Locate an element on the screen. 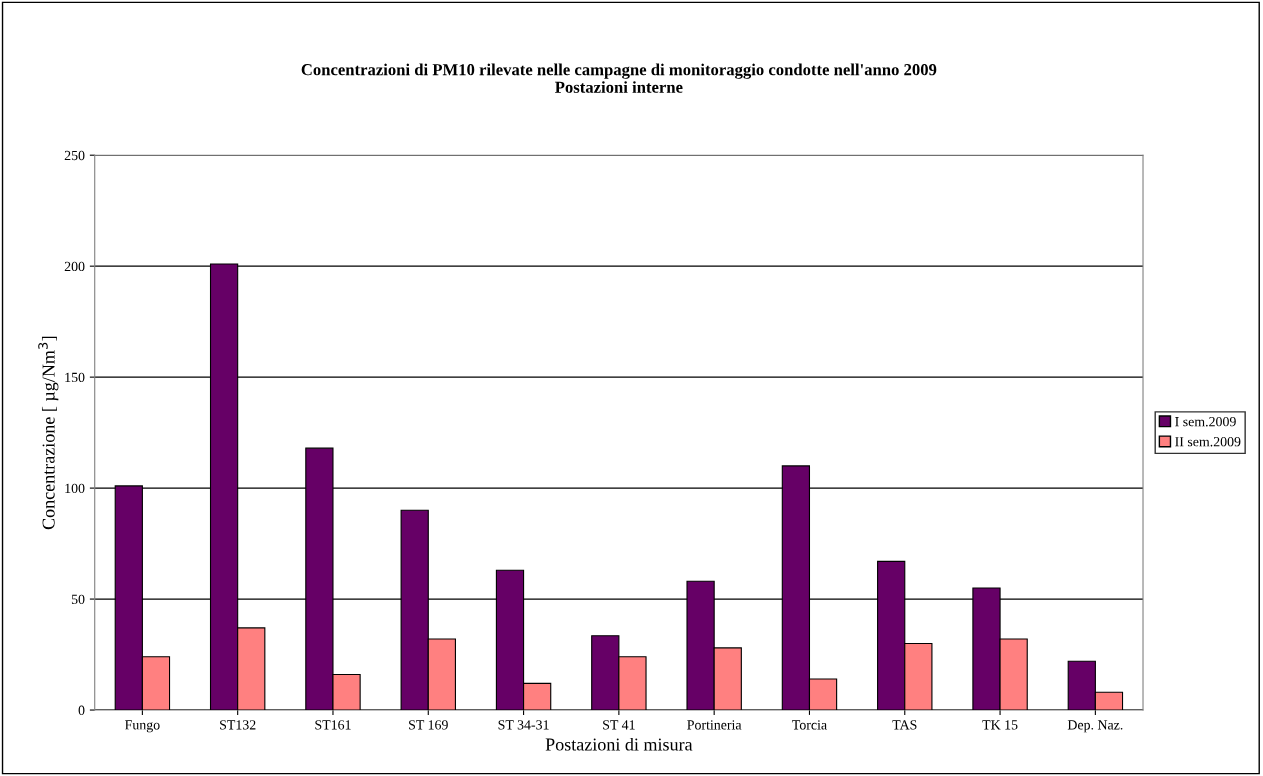 This screenshot has width=1263, height=776. y-tick-label: 100 is located at coordinates (75, 488).